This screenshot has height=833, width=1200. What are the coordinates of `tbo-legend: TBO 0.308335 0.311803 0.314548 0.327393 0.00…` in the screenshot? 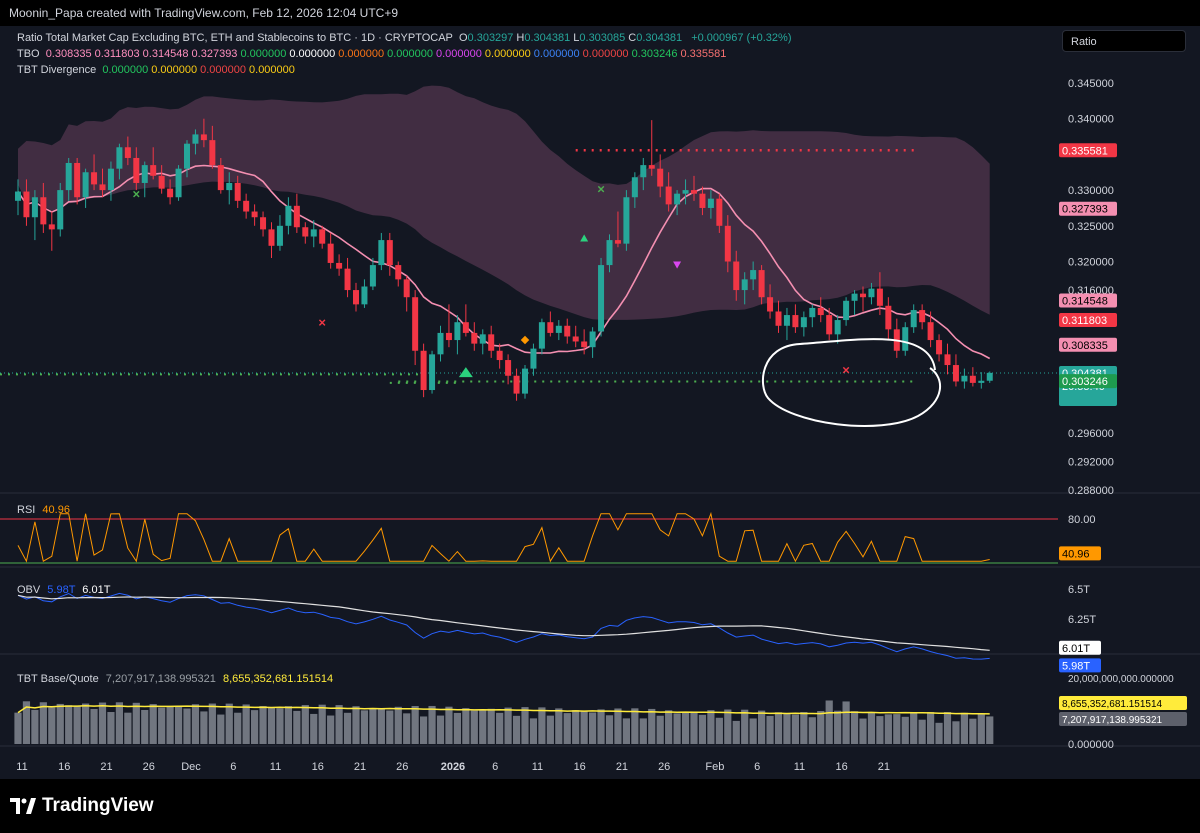 It's located at (374, 54).